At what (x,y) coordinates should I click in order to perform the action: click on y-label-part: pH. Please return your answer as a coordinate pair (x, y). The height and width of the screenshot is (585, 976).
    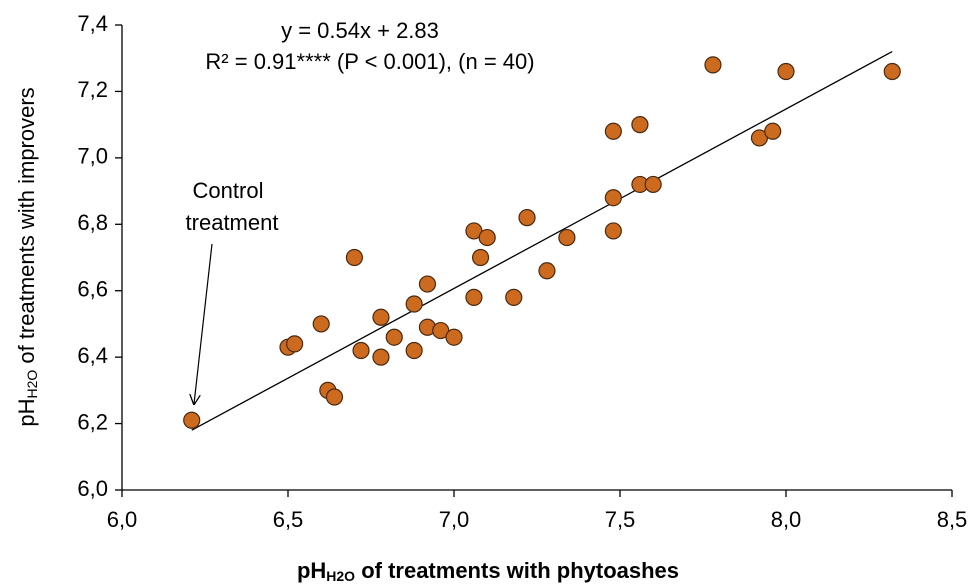
    Looking at the image, I should click on (26, 413).